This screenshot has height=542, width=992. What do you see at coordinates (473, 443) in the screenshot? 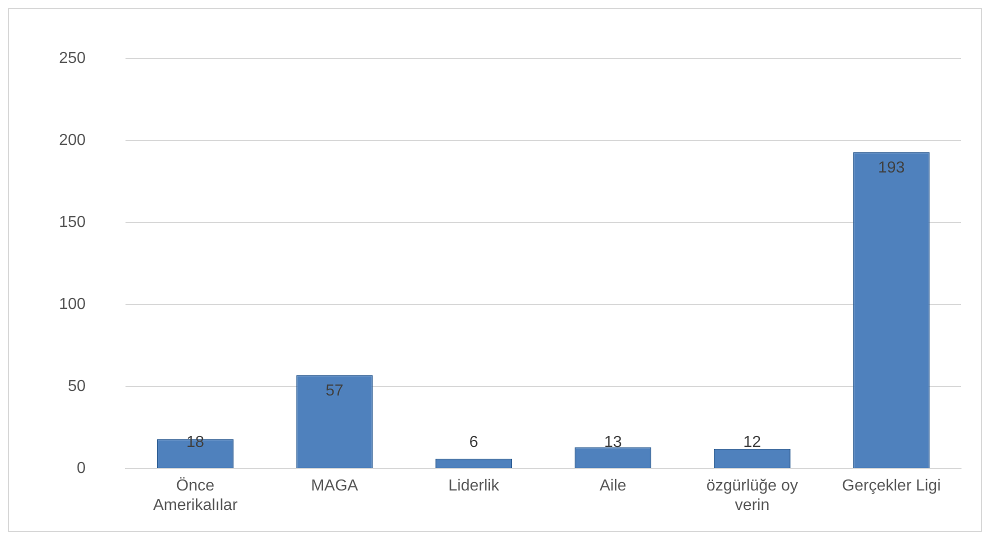
I see `data-label: 6` at bounding box center [473, 443].